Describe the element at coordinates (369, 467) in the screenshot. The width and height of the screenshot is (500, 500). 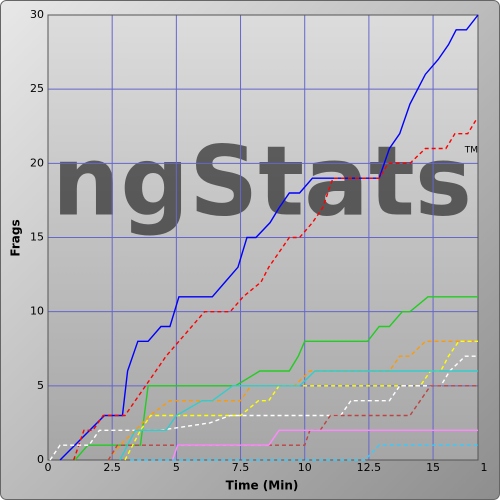
I see `x-tick-label: 12.5` at that location.